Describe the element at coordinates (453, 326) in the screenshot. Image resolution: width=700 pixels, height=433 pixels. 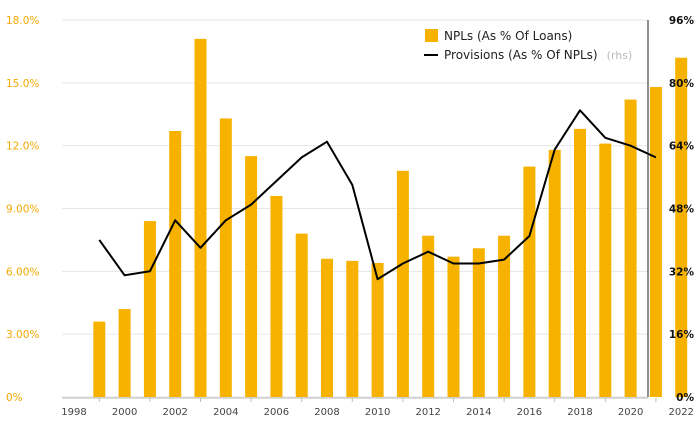
I see `bar-2013` at that location.